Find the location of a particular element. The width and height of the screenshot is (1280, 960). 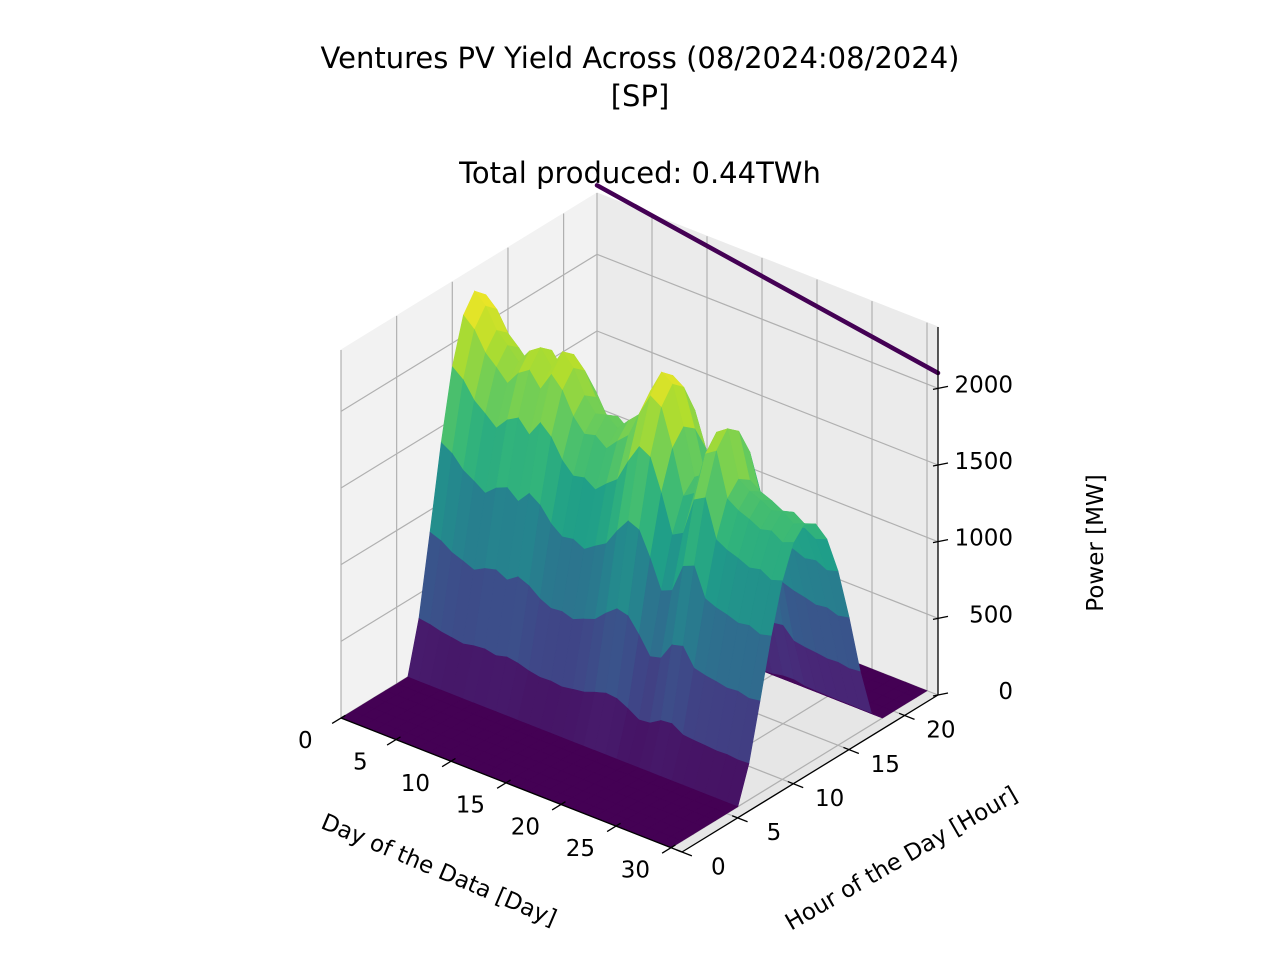

chart-subtitle: Total produced: 0.44TWh is located at coordinates (639, 173).